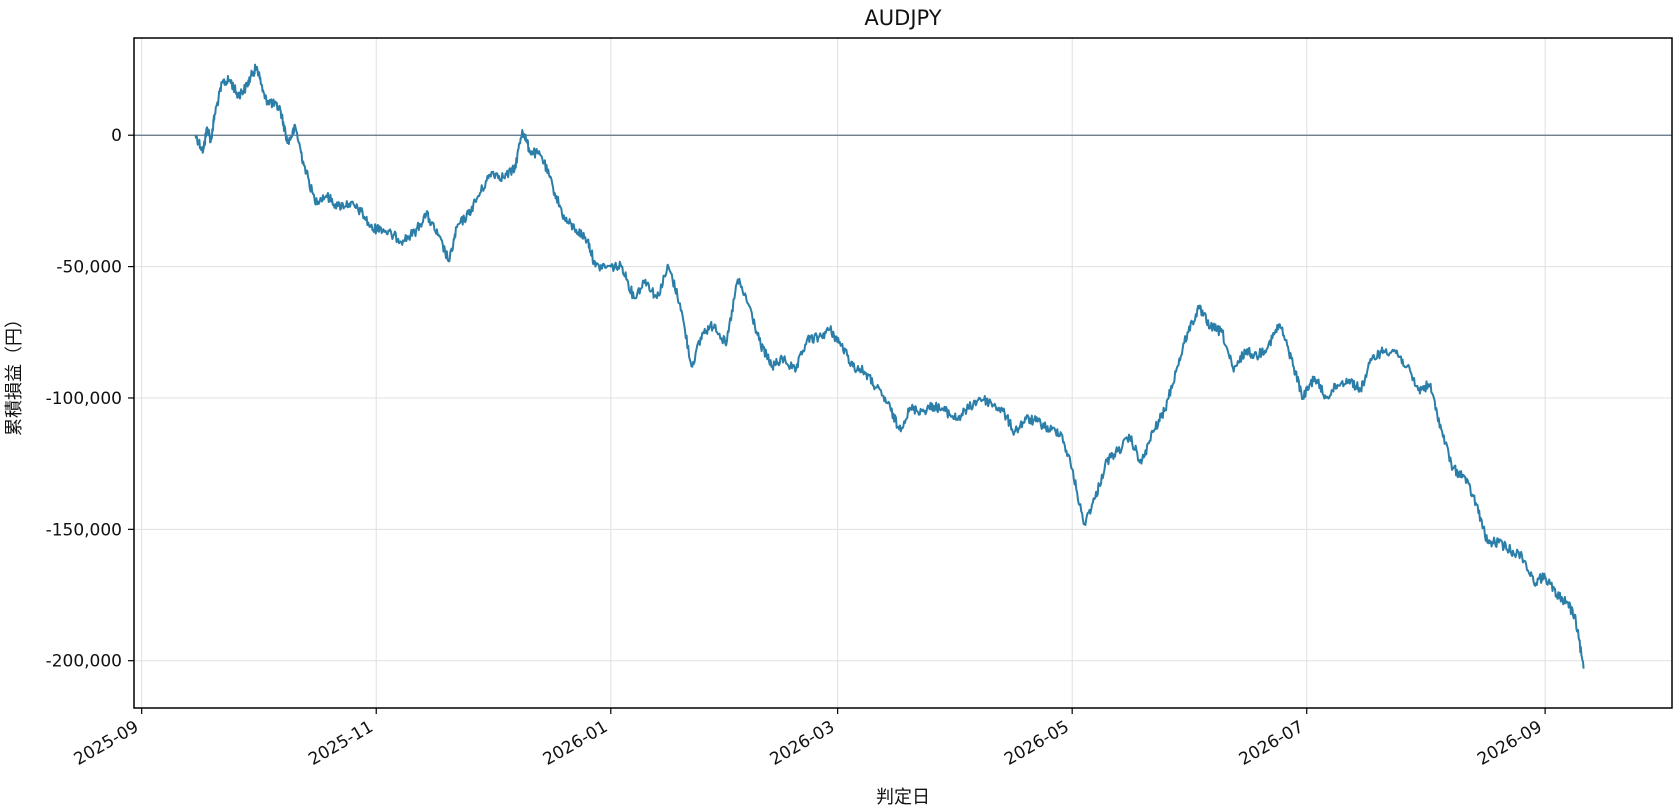 This screenshot has height=812, width=1680. I want to click on y-tick-label: -200,000, so click(84, 662).